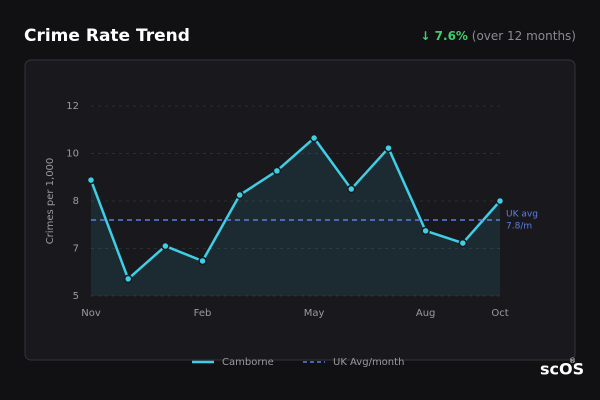 This screenshot has width=600, height=400. Describe the element at coordinates (76, 201) in the screenshot. I see `y-tick-label: 8` at that location.